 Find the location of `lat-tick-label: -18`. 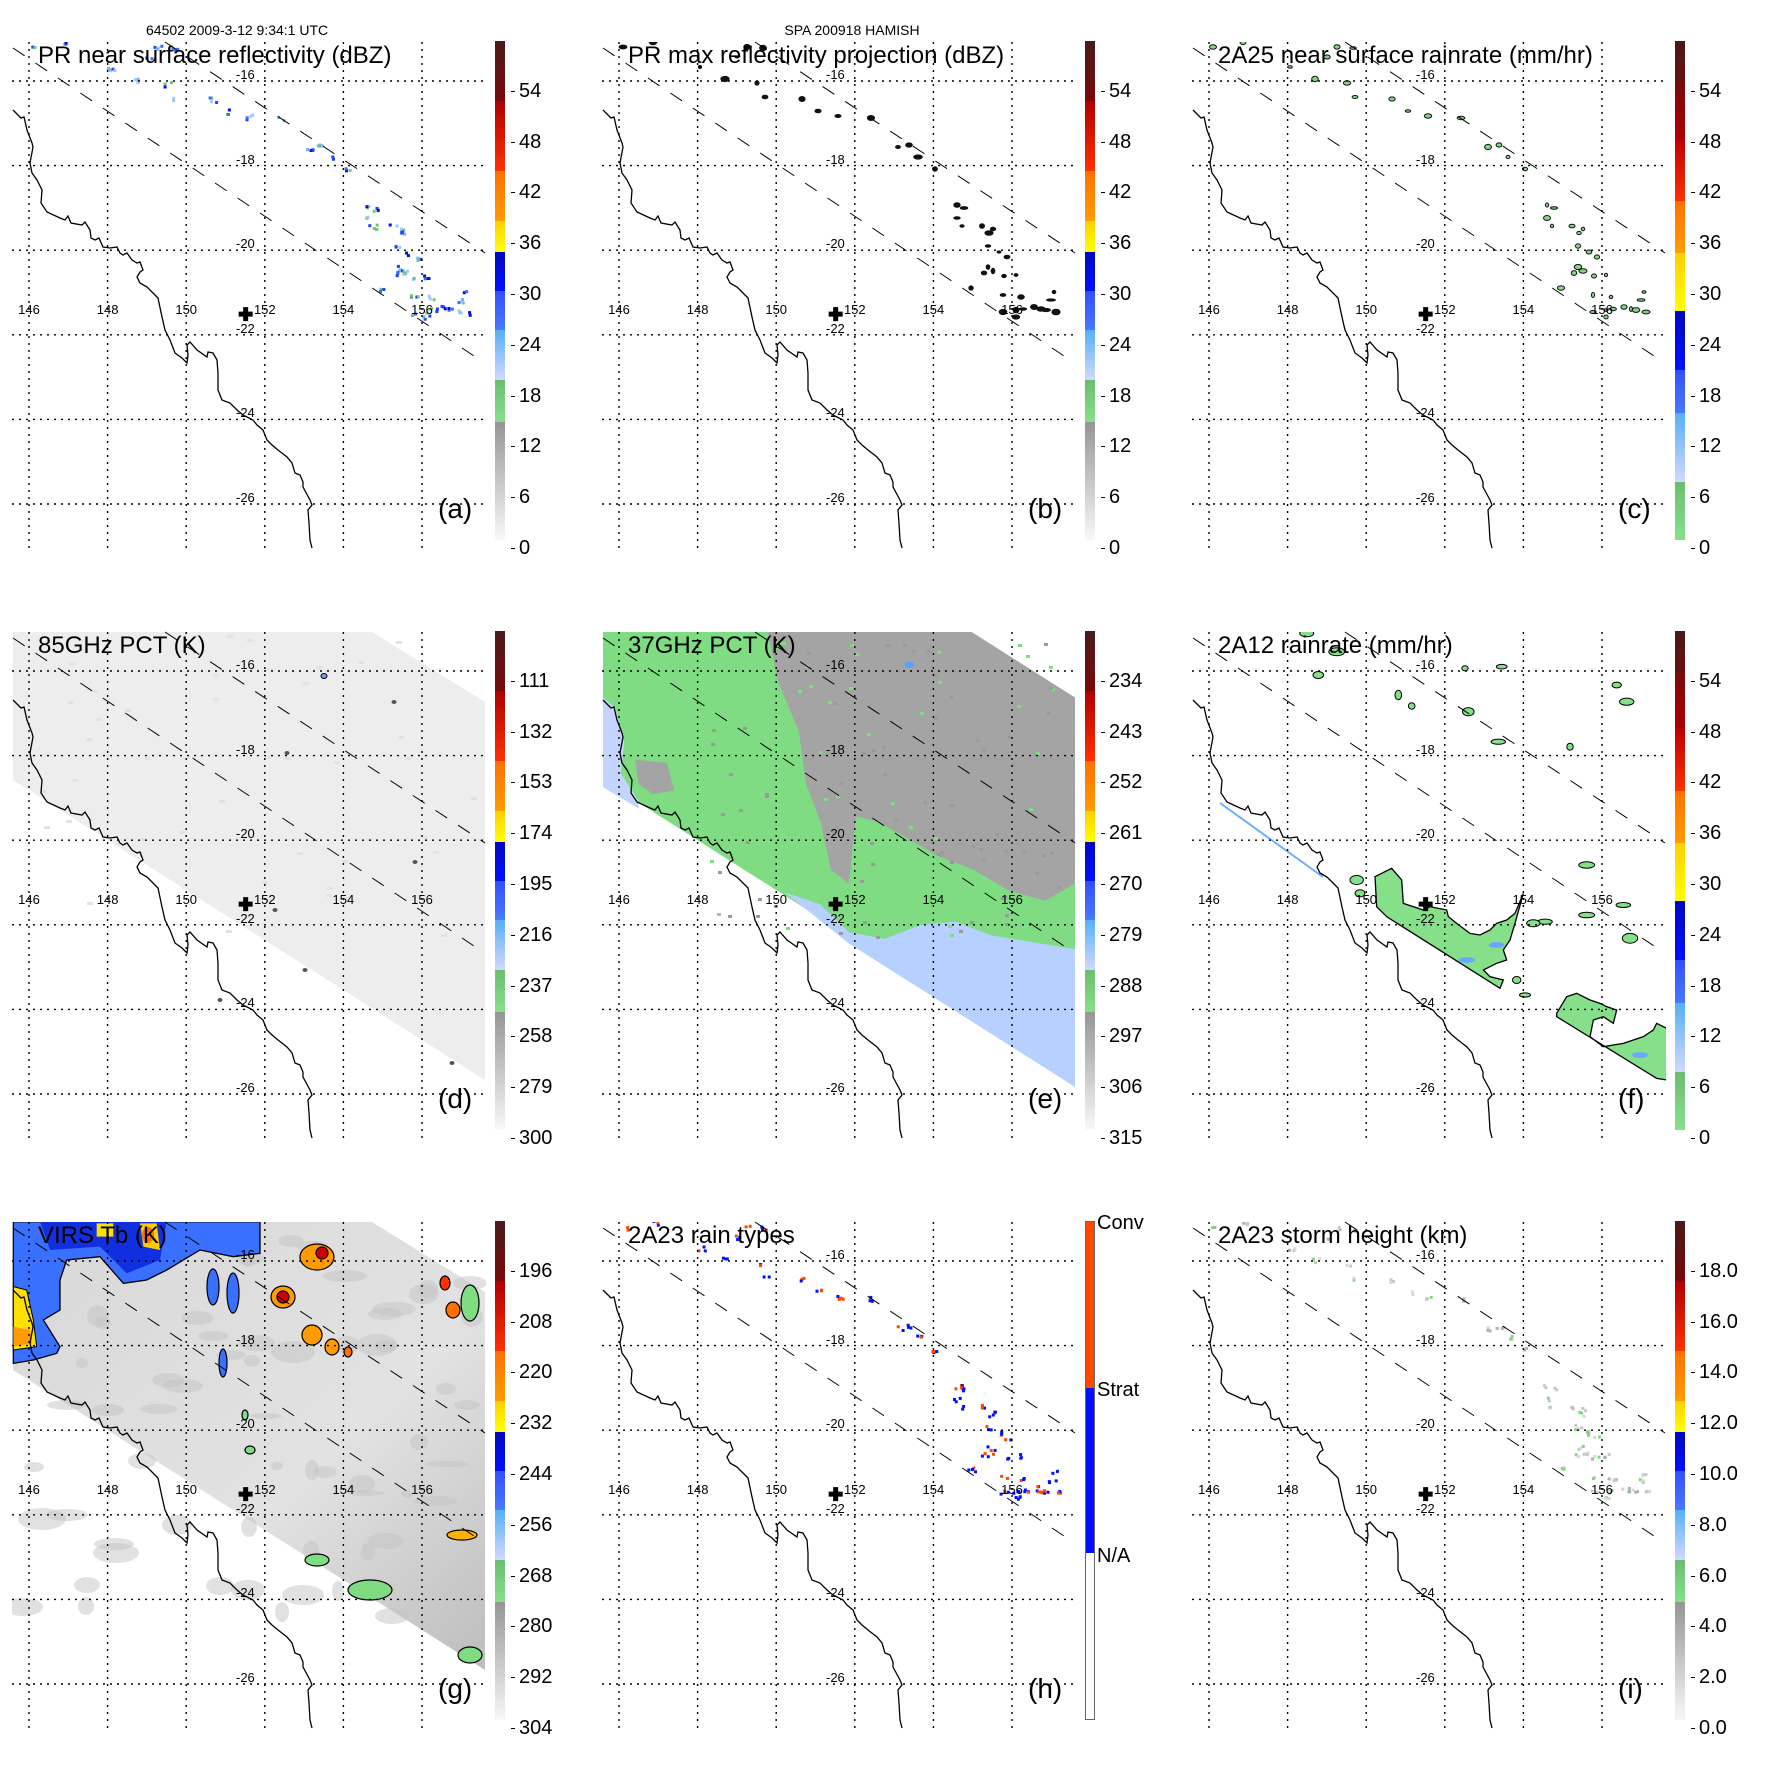

lat-tick-label: -18 is located at coordinates (1425, 749).